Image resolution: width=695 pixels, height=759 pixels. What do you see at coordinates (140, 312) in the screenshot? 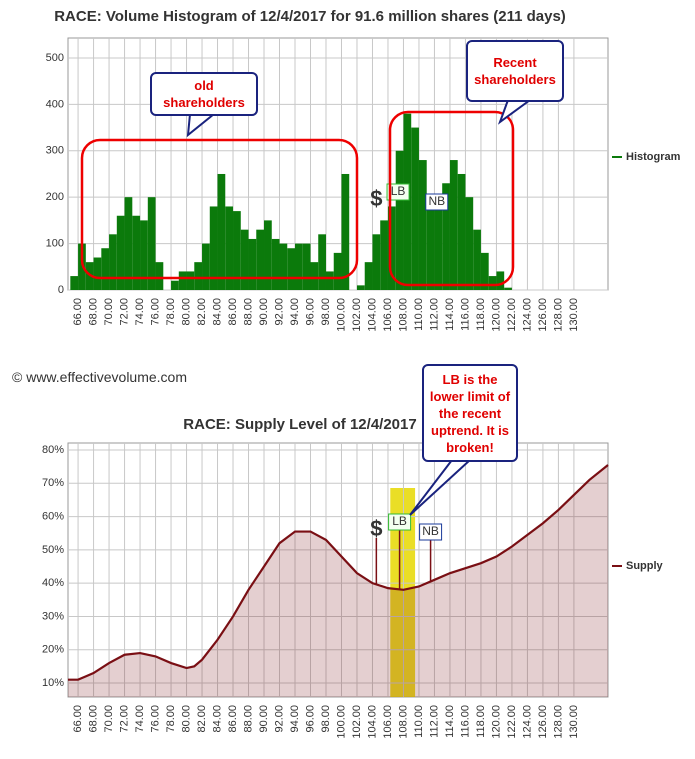
I see `x-tick-label: 74.00` at bounding box center [140, 312].